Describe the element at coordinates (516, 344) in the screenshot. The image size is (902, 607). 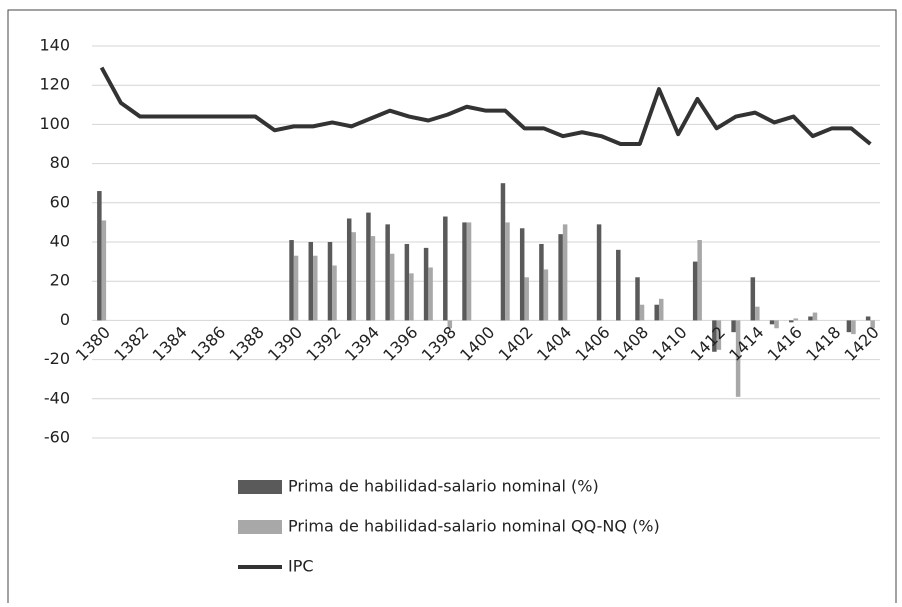
I see `x-tick-label: 1402` at that location.